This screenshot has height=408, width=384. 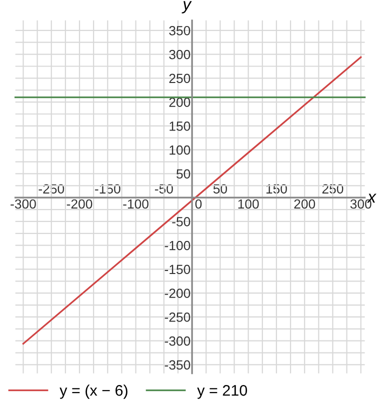 What do you see at coordinates (179, 55) in the screenshot?
I see `y-tick-label: 300` at bounding box center [179, 55].